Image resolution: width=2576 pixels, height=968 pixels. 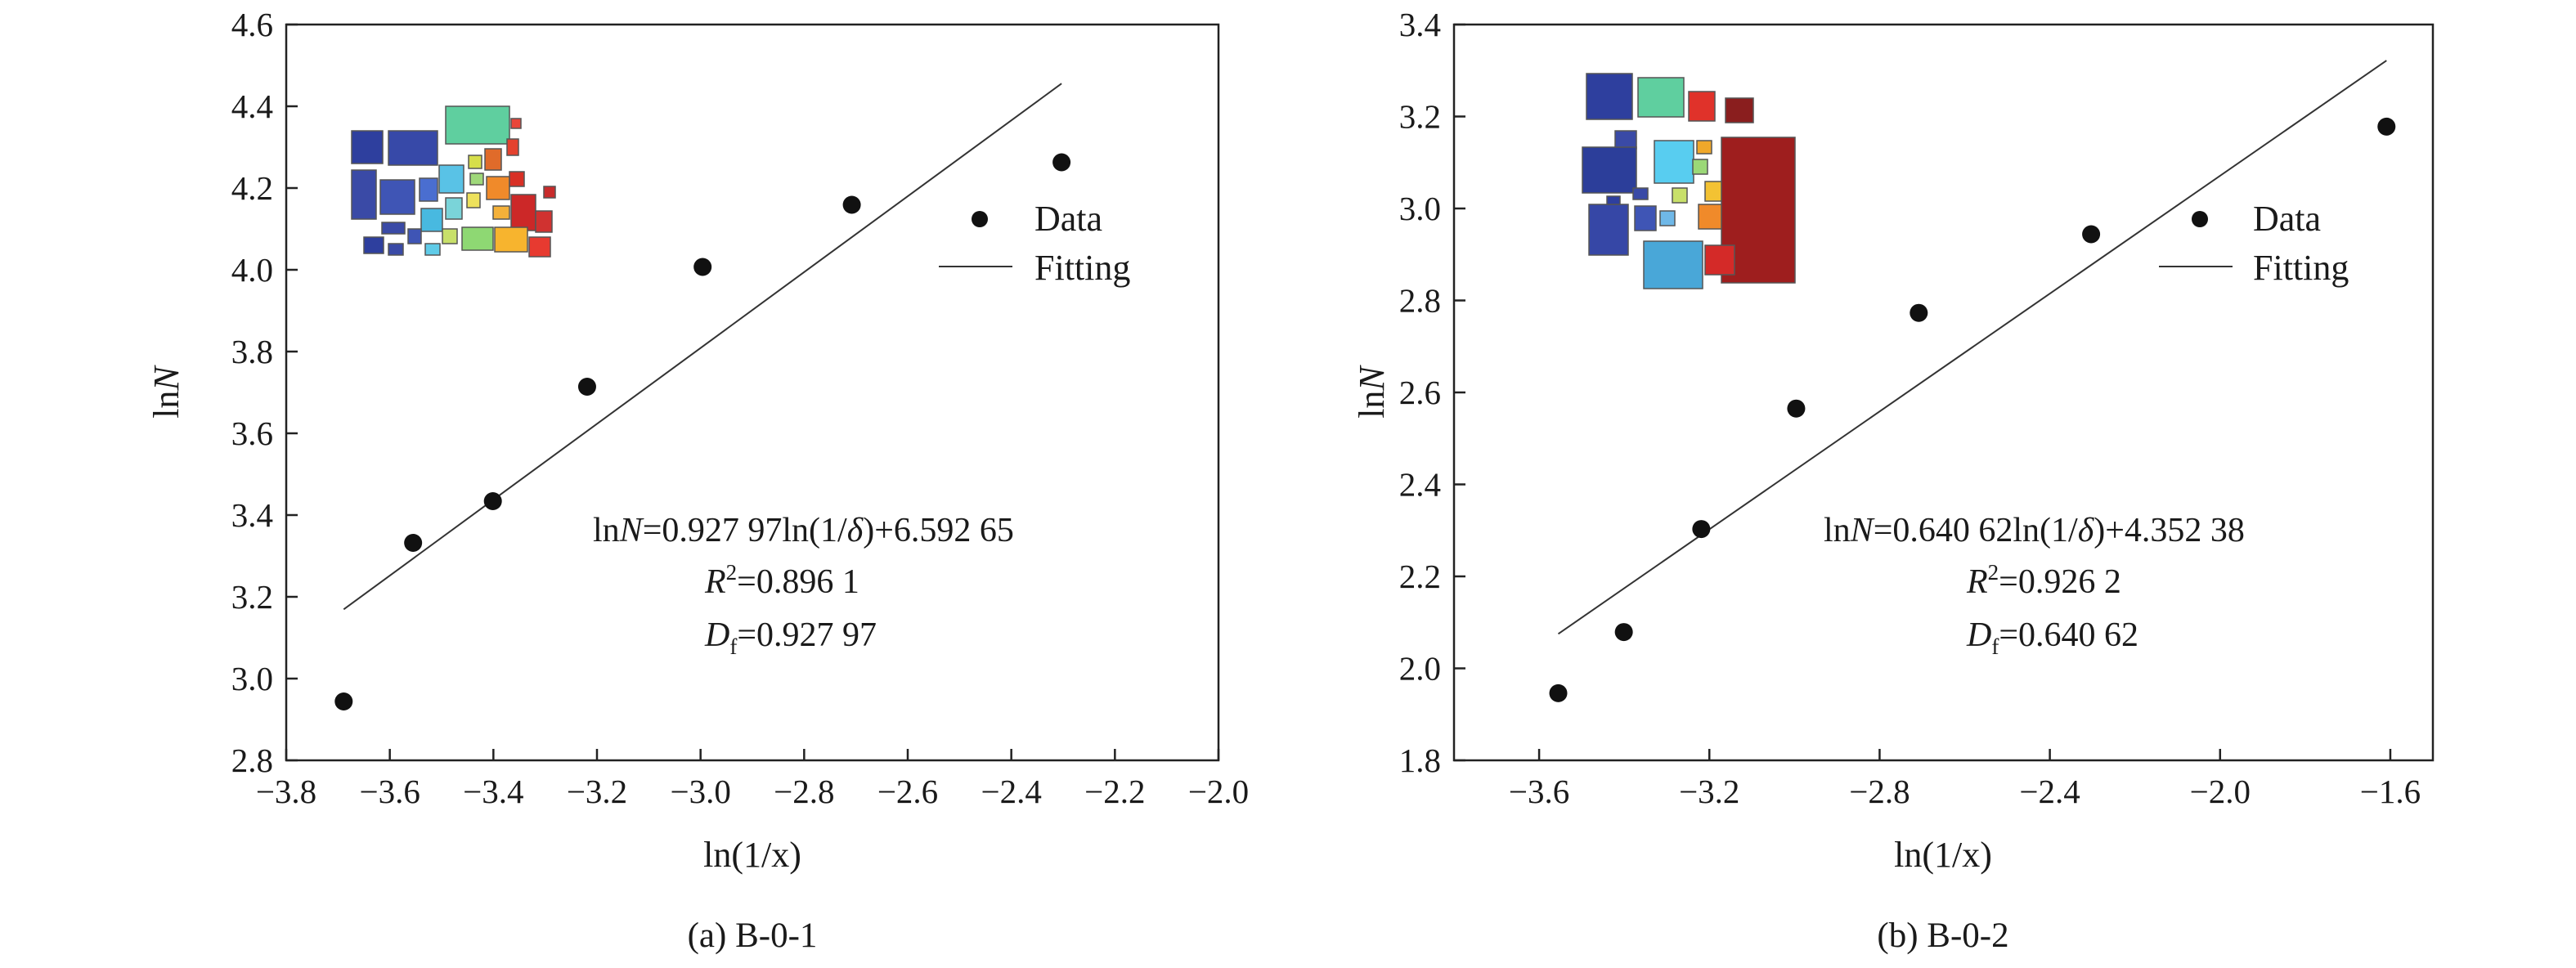 I want to click on crack-boxes-inset-b, so click(x=1689, y=181).